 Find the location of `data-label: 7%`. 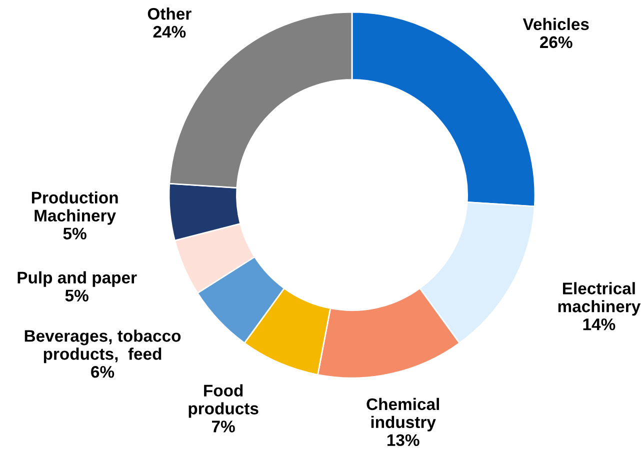

data-label: 7% is located at coordinates (223, 426).